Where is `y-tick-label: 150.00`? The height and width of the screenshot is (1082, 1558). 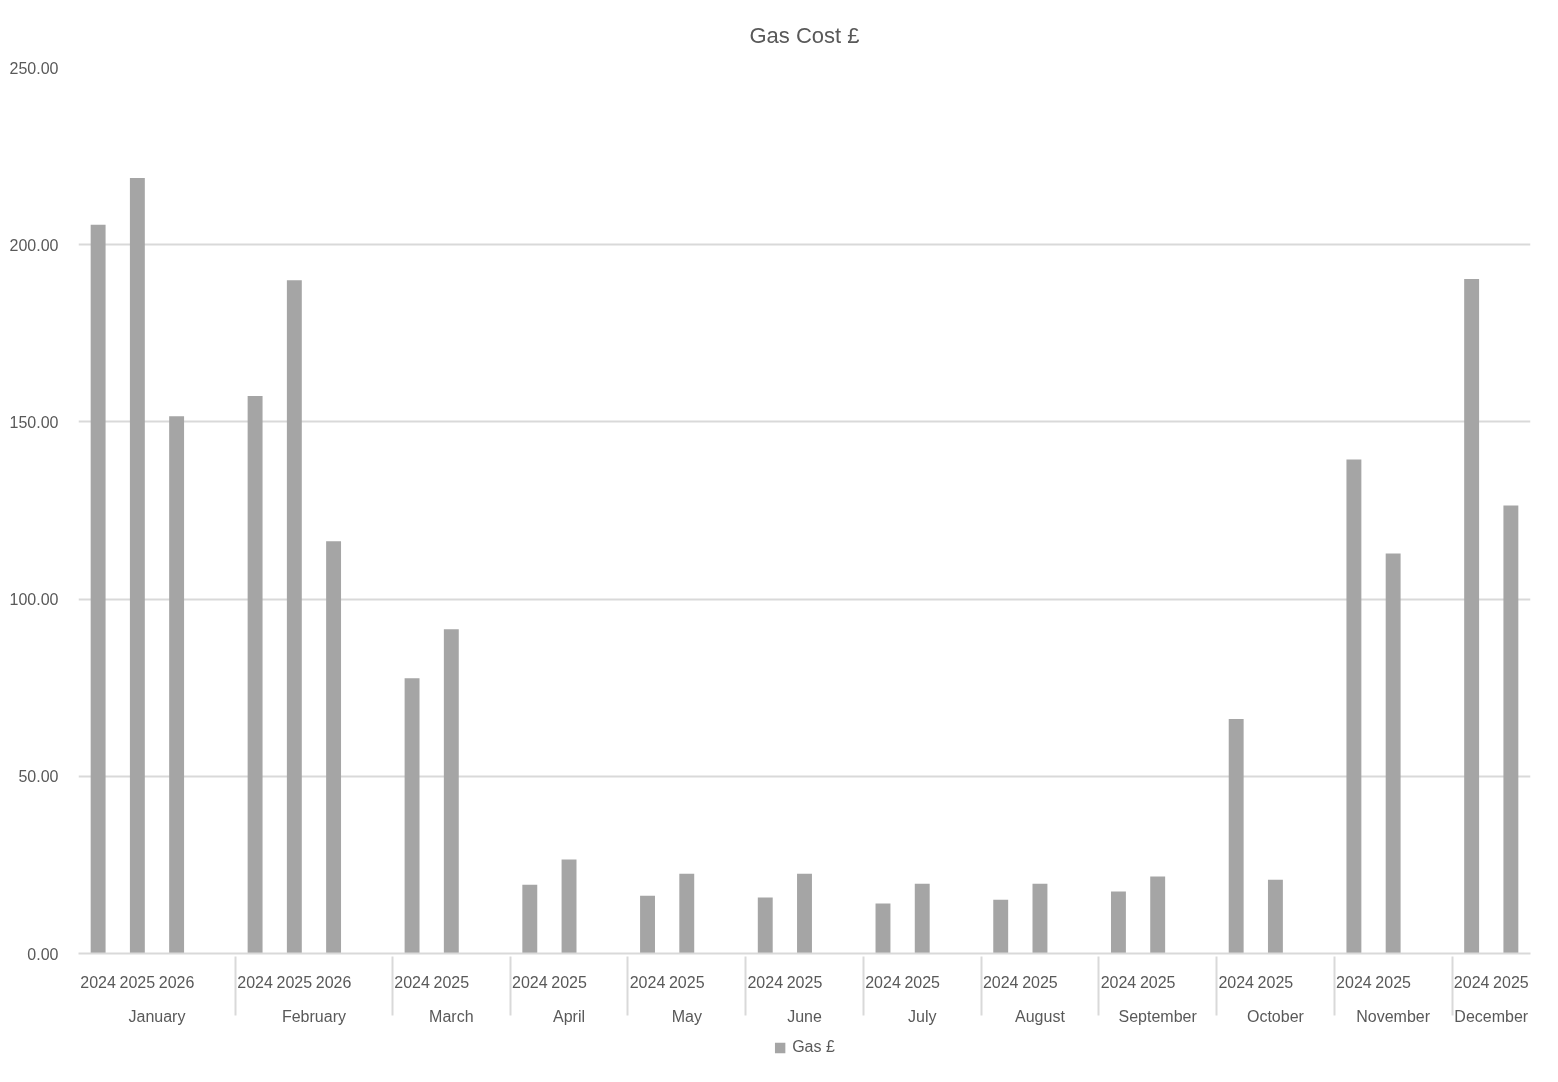
y-tick-label: 150.00 is located at coordinates (34, 422).